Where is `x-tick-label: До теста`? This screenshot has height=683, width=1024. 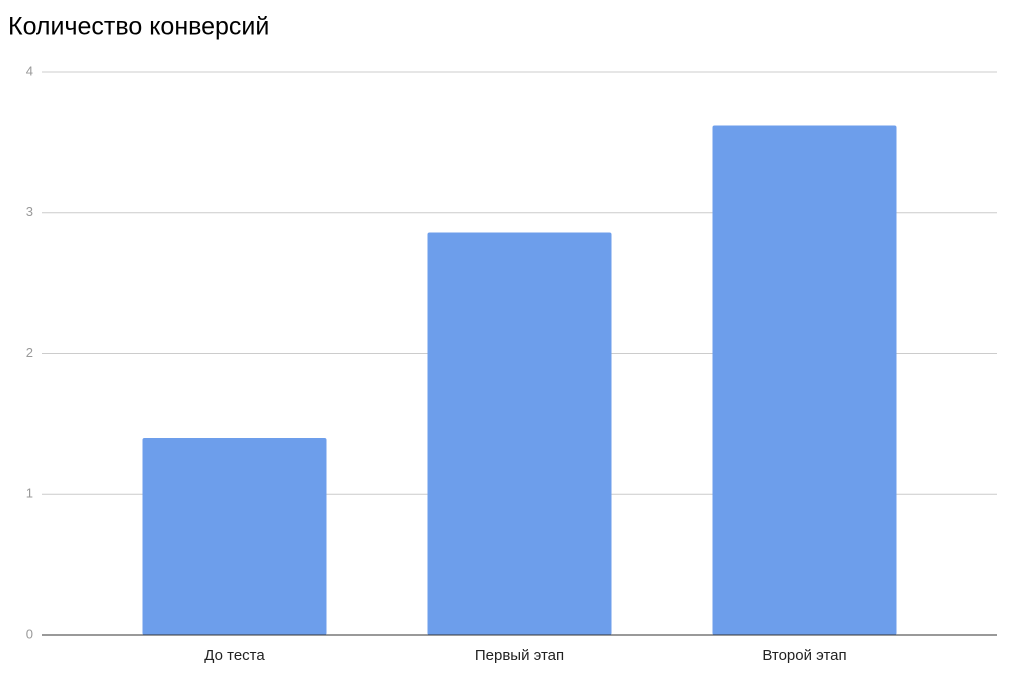 x-tick-label: До теста is located at coordinates (234, 655).